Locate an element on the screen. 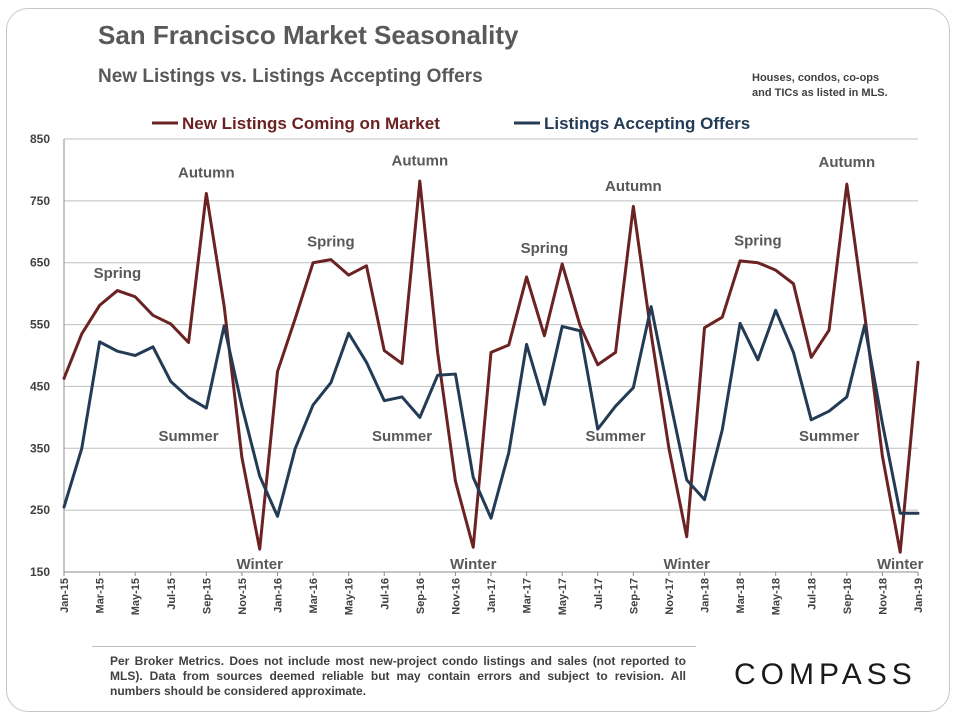 The image size is (960, 720). x-tick-label: Jul-18 is located at coordinates (812, 594).